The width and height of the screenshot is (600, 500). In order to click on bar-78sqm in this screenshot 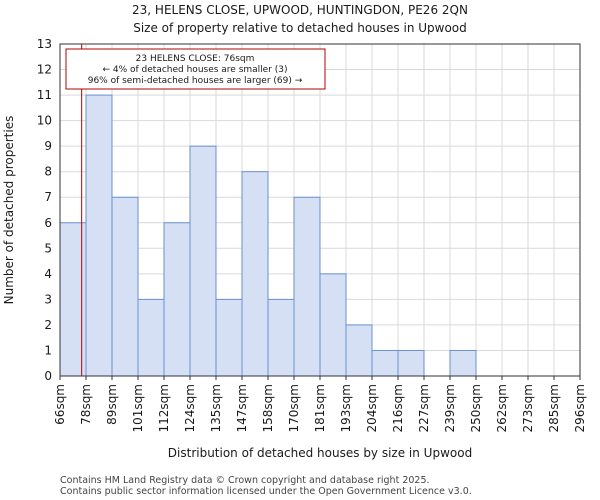, I will do `click(99, 235)`.